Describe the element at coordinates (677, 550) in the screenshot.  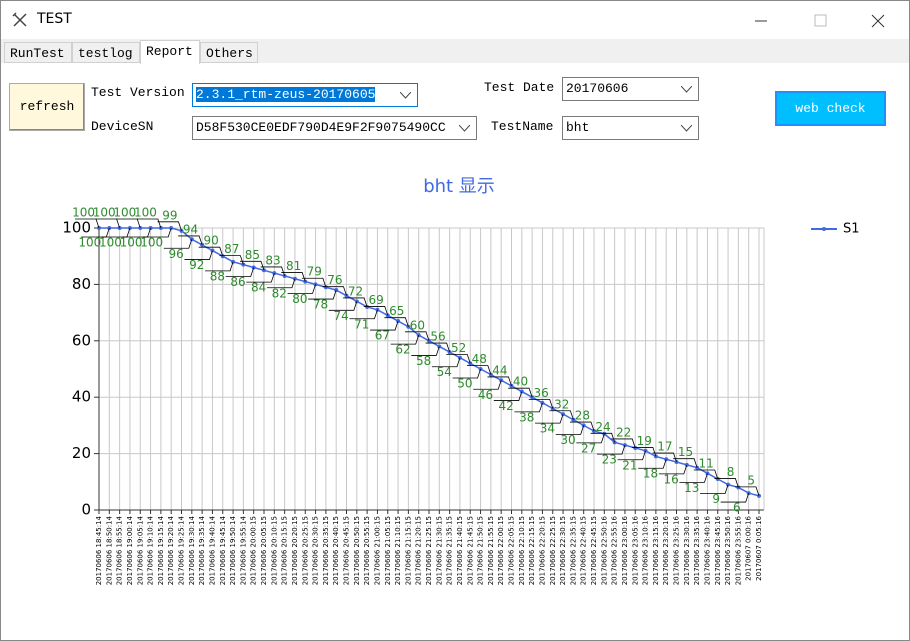
I see `x-tick-label: 20170606 23:25:16` at that location.